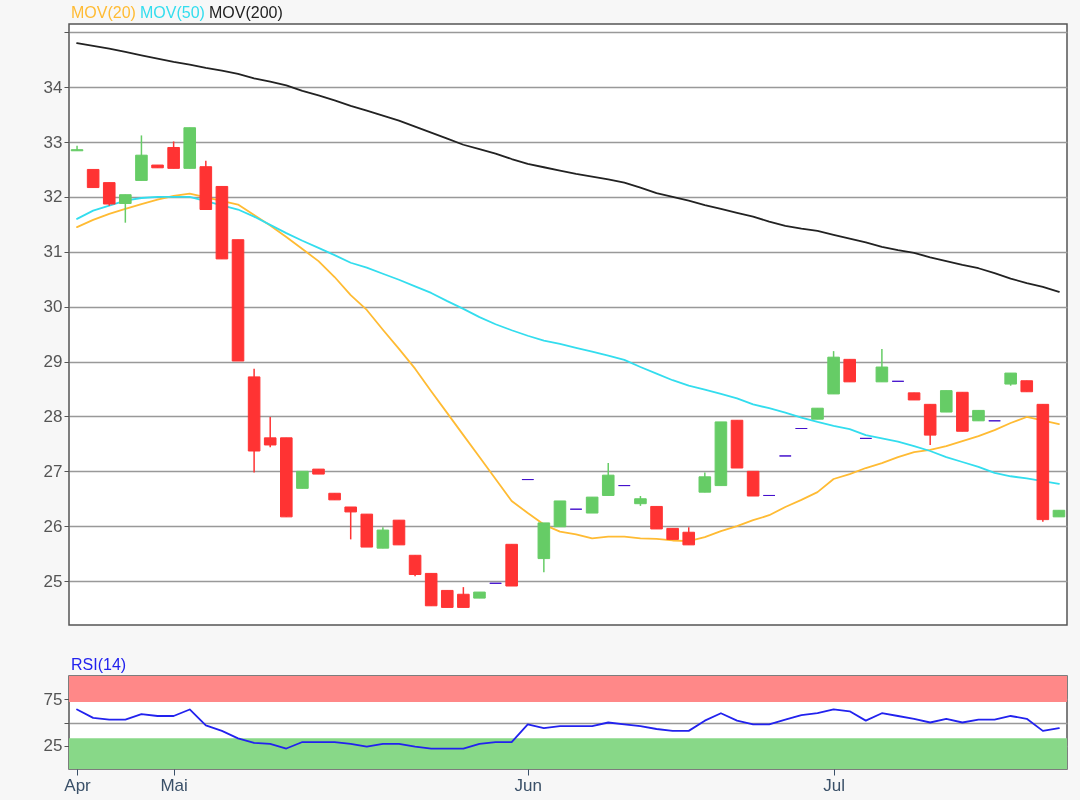  Describe the element at coordinates (103, 12) in the screenshot. I see `text: MOV(20)` at that location.